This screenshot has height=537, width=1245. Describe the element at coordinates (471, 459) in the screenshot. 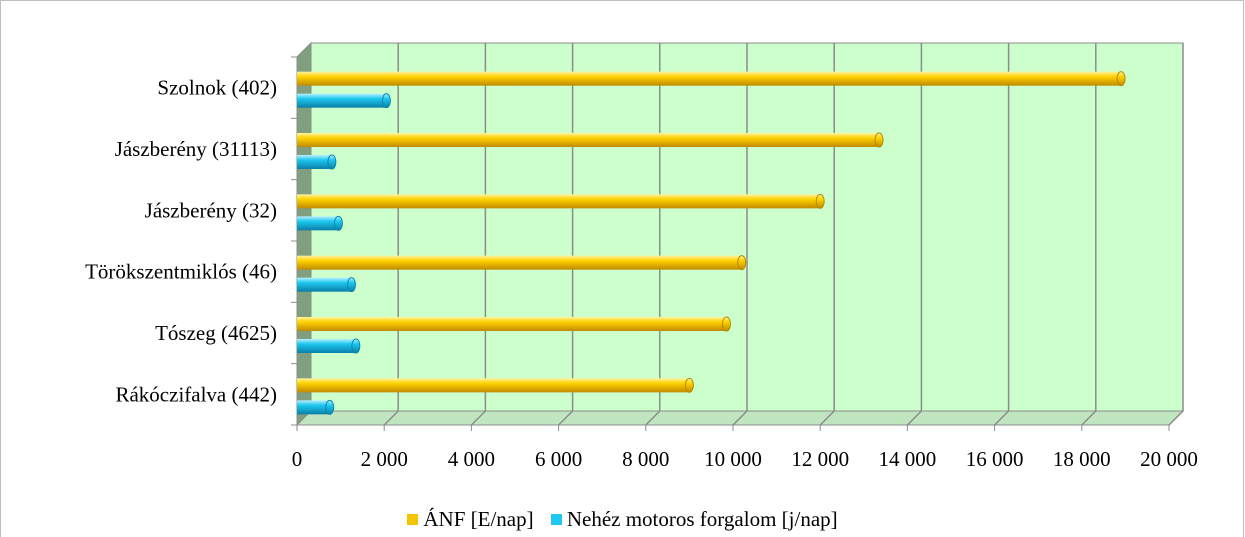

I see `x-tick-label: 4 000` at that location.